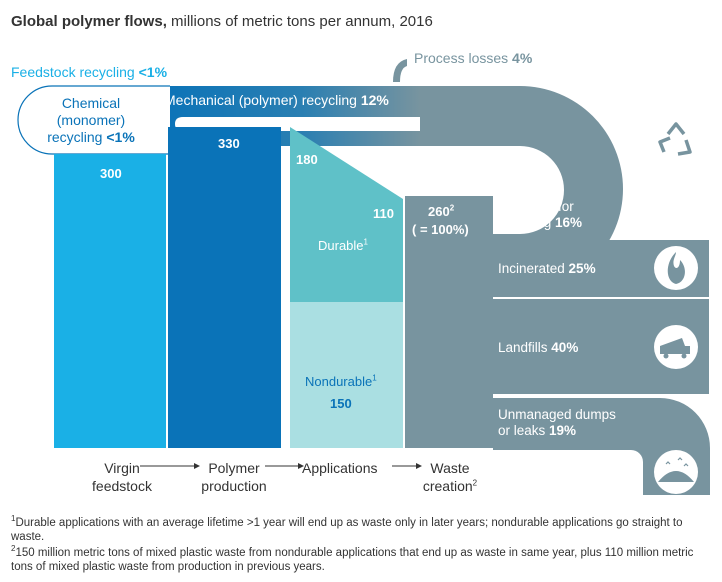  Describe the element at coordinates (676, 268) in the screenshot. I see `fire-icon` at that location.